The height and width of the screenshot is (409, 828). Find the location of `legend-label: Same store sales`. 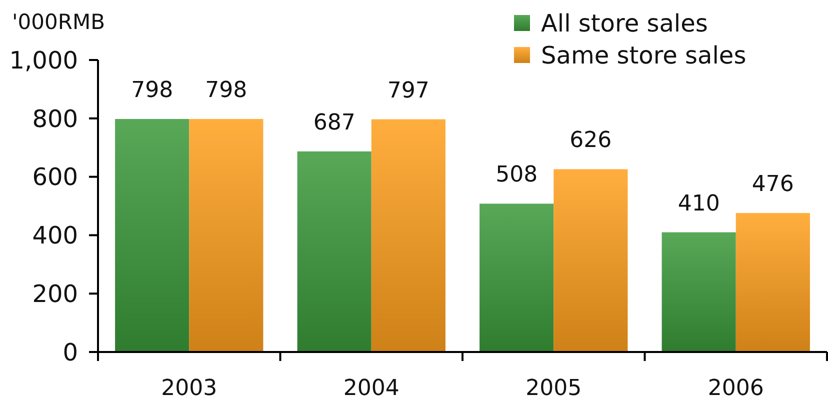

legend-label: Same store sales is located at coordinates (643, 55).